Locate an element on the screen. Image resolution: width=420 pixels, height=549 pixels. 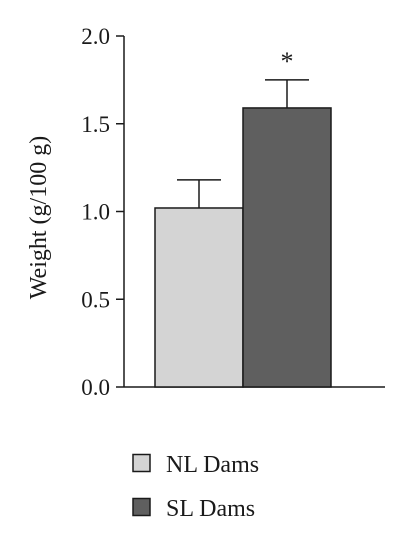
y-tick-label: 0.0 is located at coordinates (95, 387).